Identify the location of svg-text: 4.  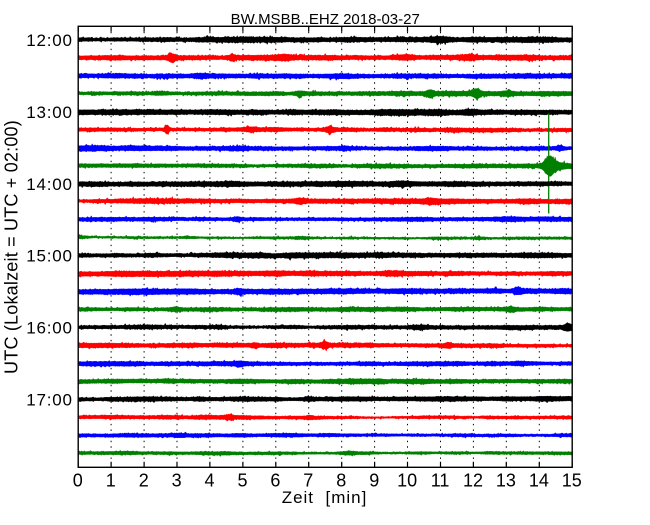
(209, 480).